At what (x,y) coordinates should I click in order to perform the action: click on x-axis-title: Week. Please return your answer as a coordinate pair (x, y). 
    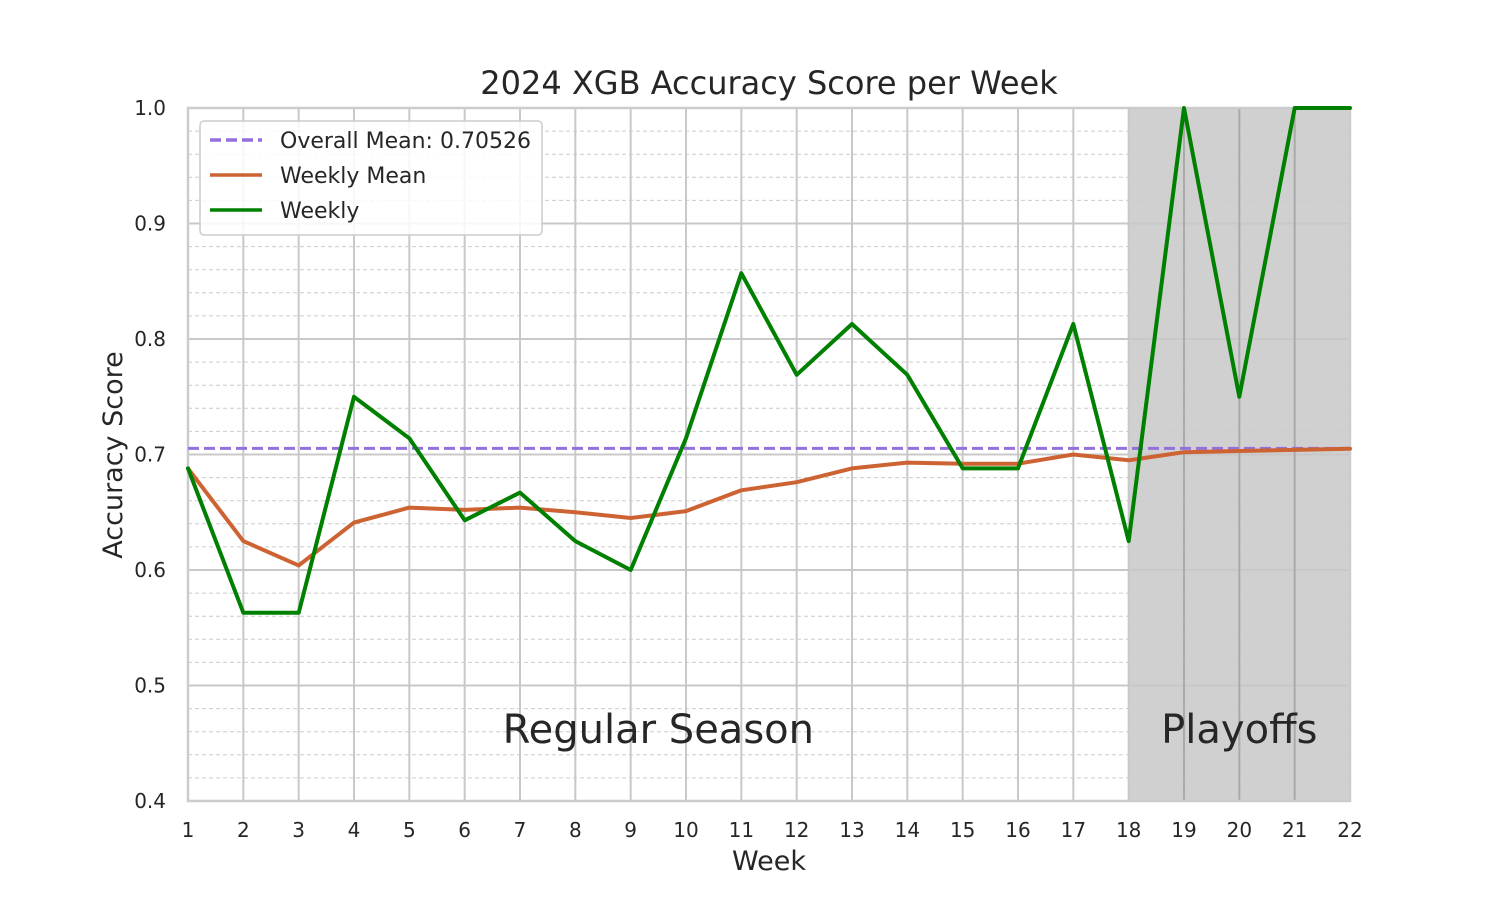
    Looking at the image, I should click on (769, 861).